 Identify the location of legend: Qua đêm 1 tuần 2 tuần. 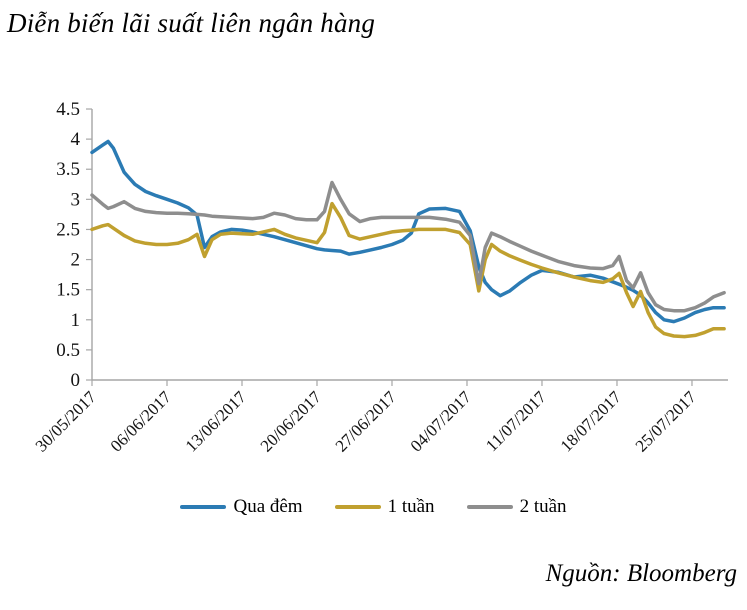
(373, 507).